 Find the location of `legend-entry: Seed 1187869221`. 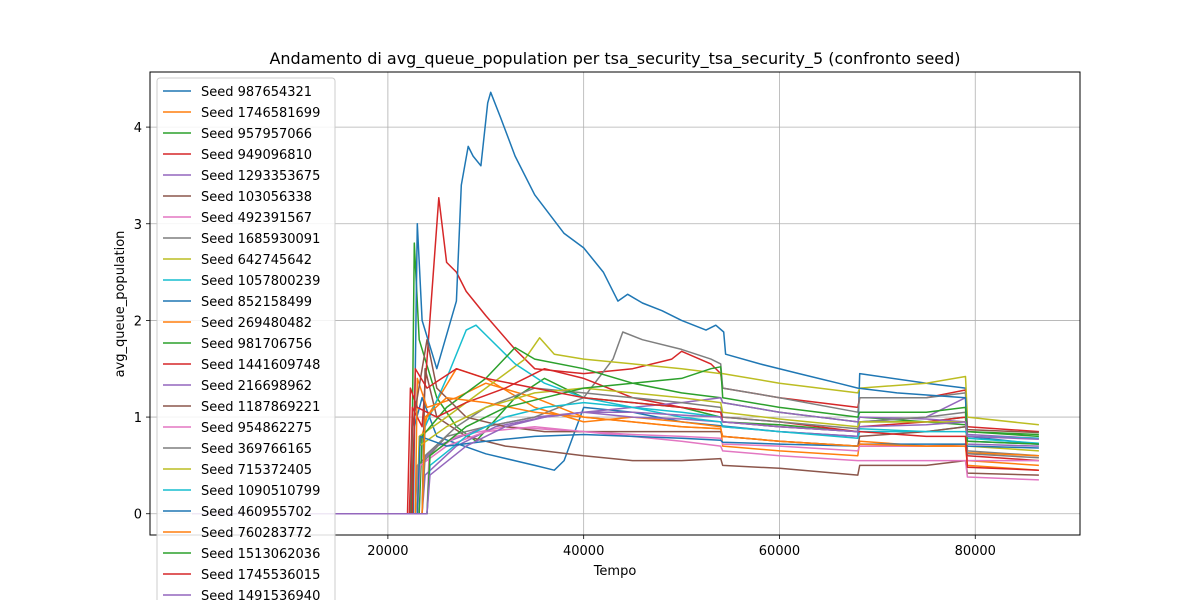

legend-entry: Seed 1187869221 is located at coordinates (260, 407).